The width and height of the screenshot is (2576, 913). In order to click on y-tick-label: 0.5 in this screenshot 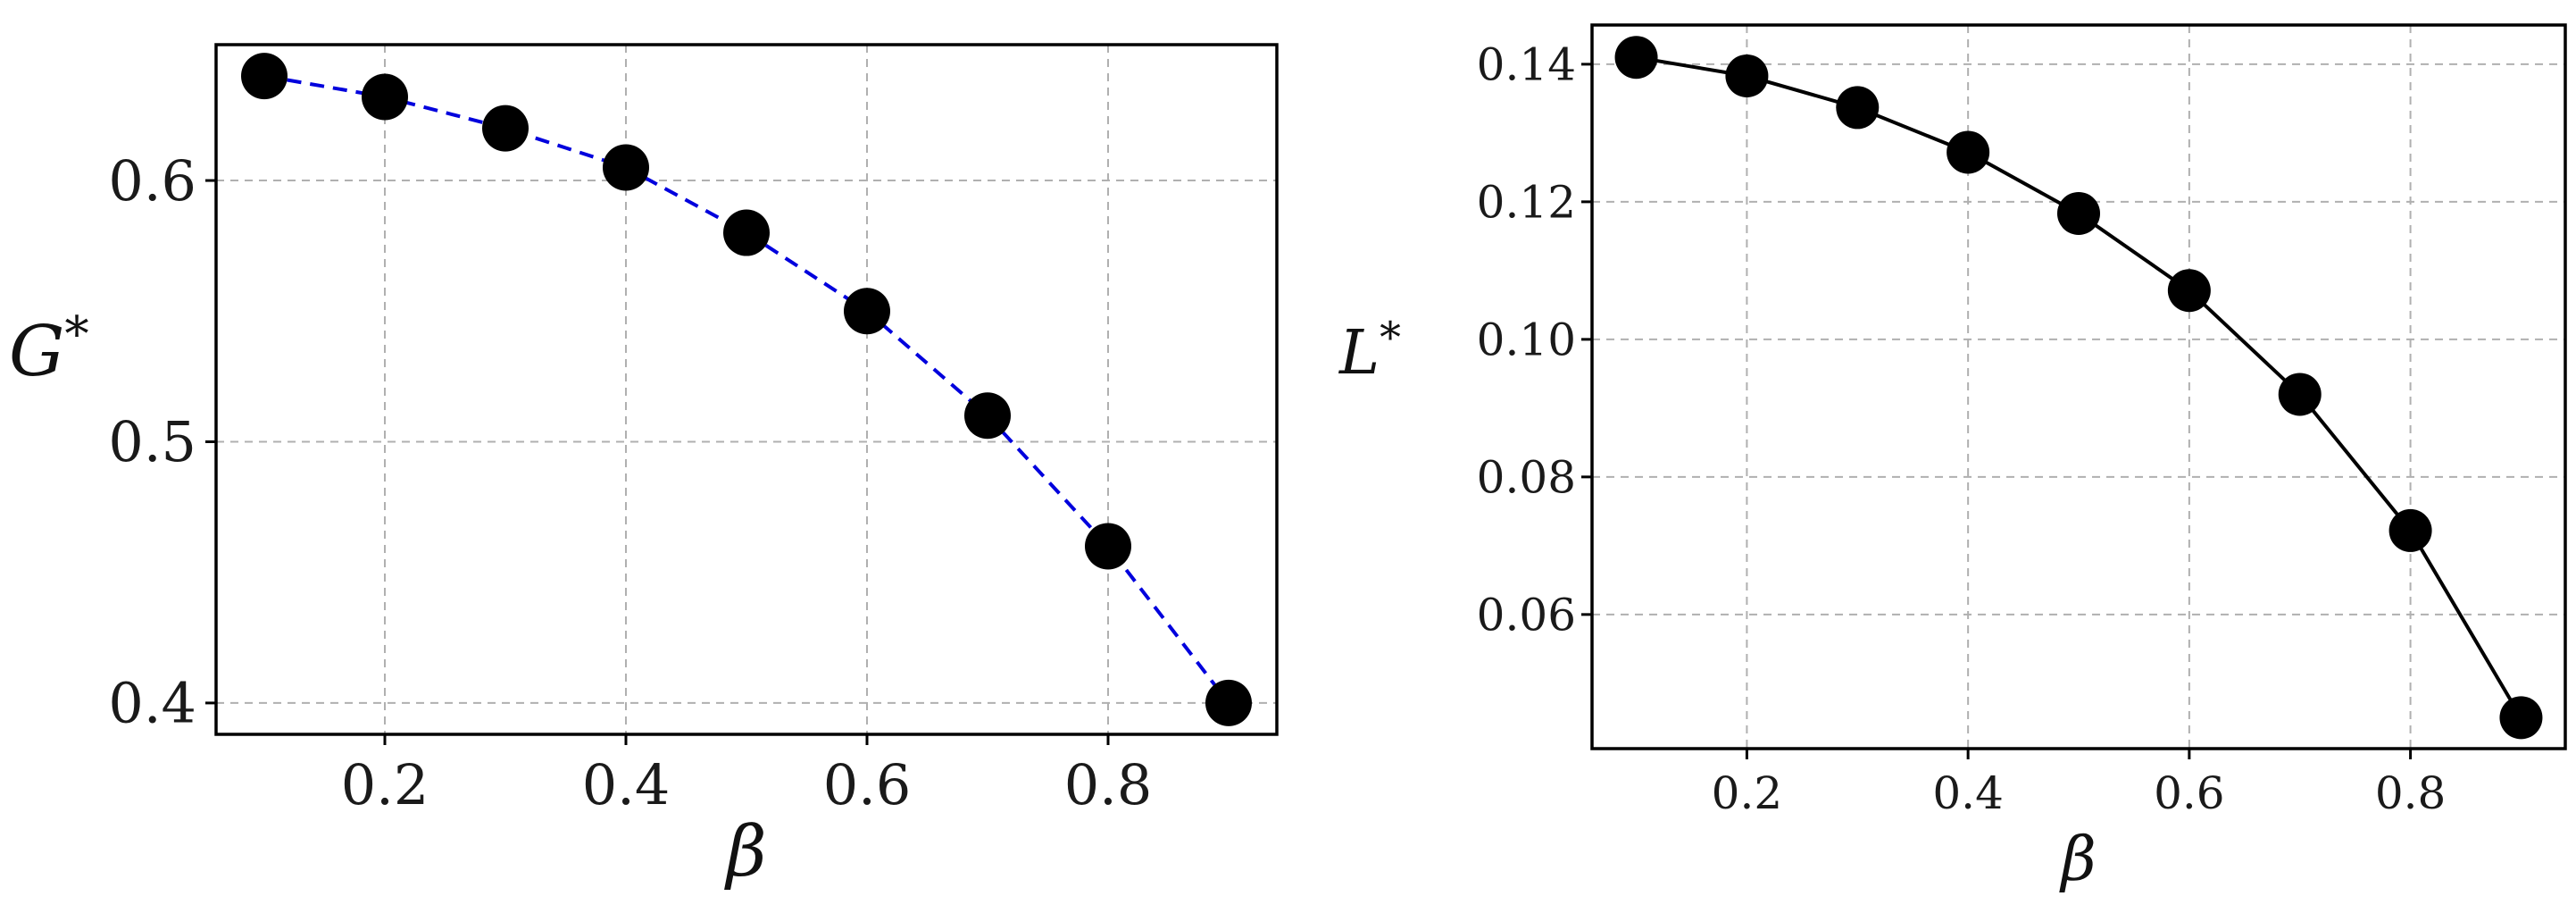, I will do `click(152, 441)`.